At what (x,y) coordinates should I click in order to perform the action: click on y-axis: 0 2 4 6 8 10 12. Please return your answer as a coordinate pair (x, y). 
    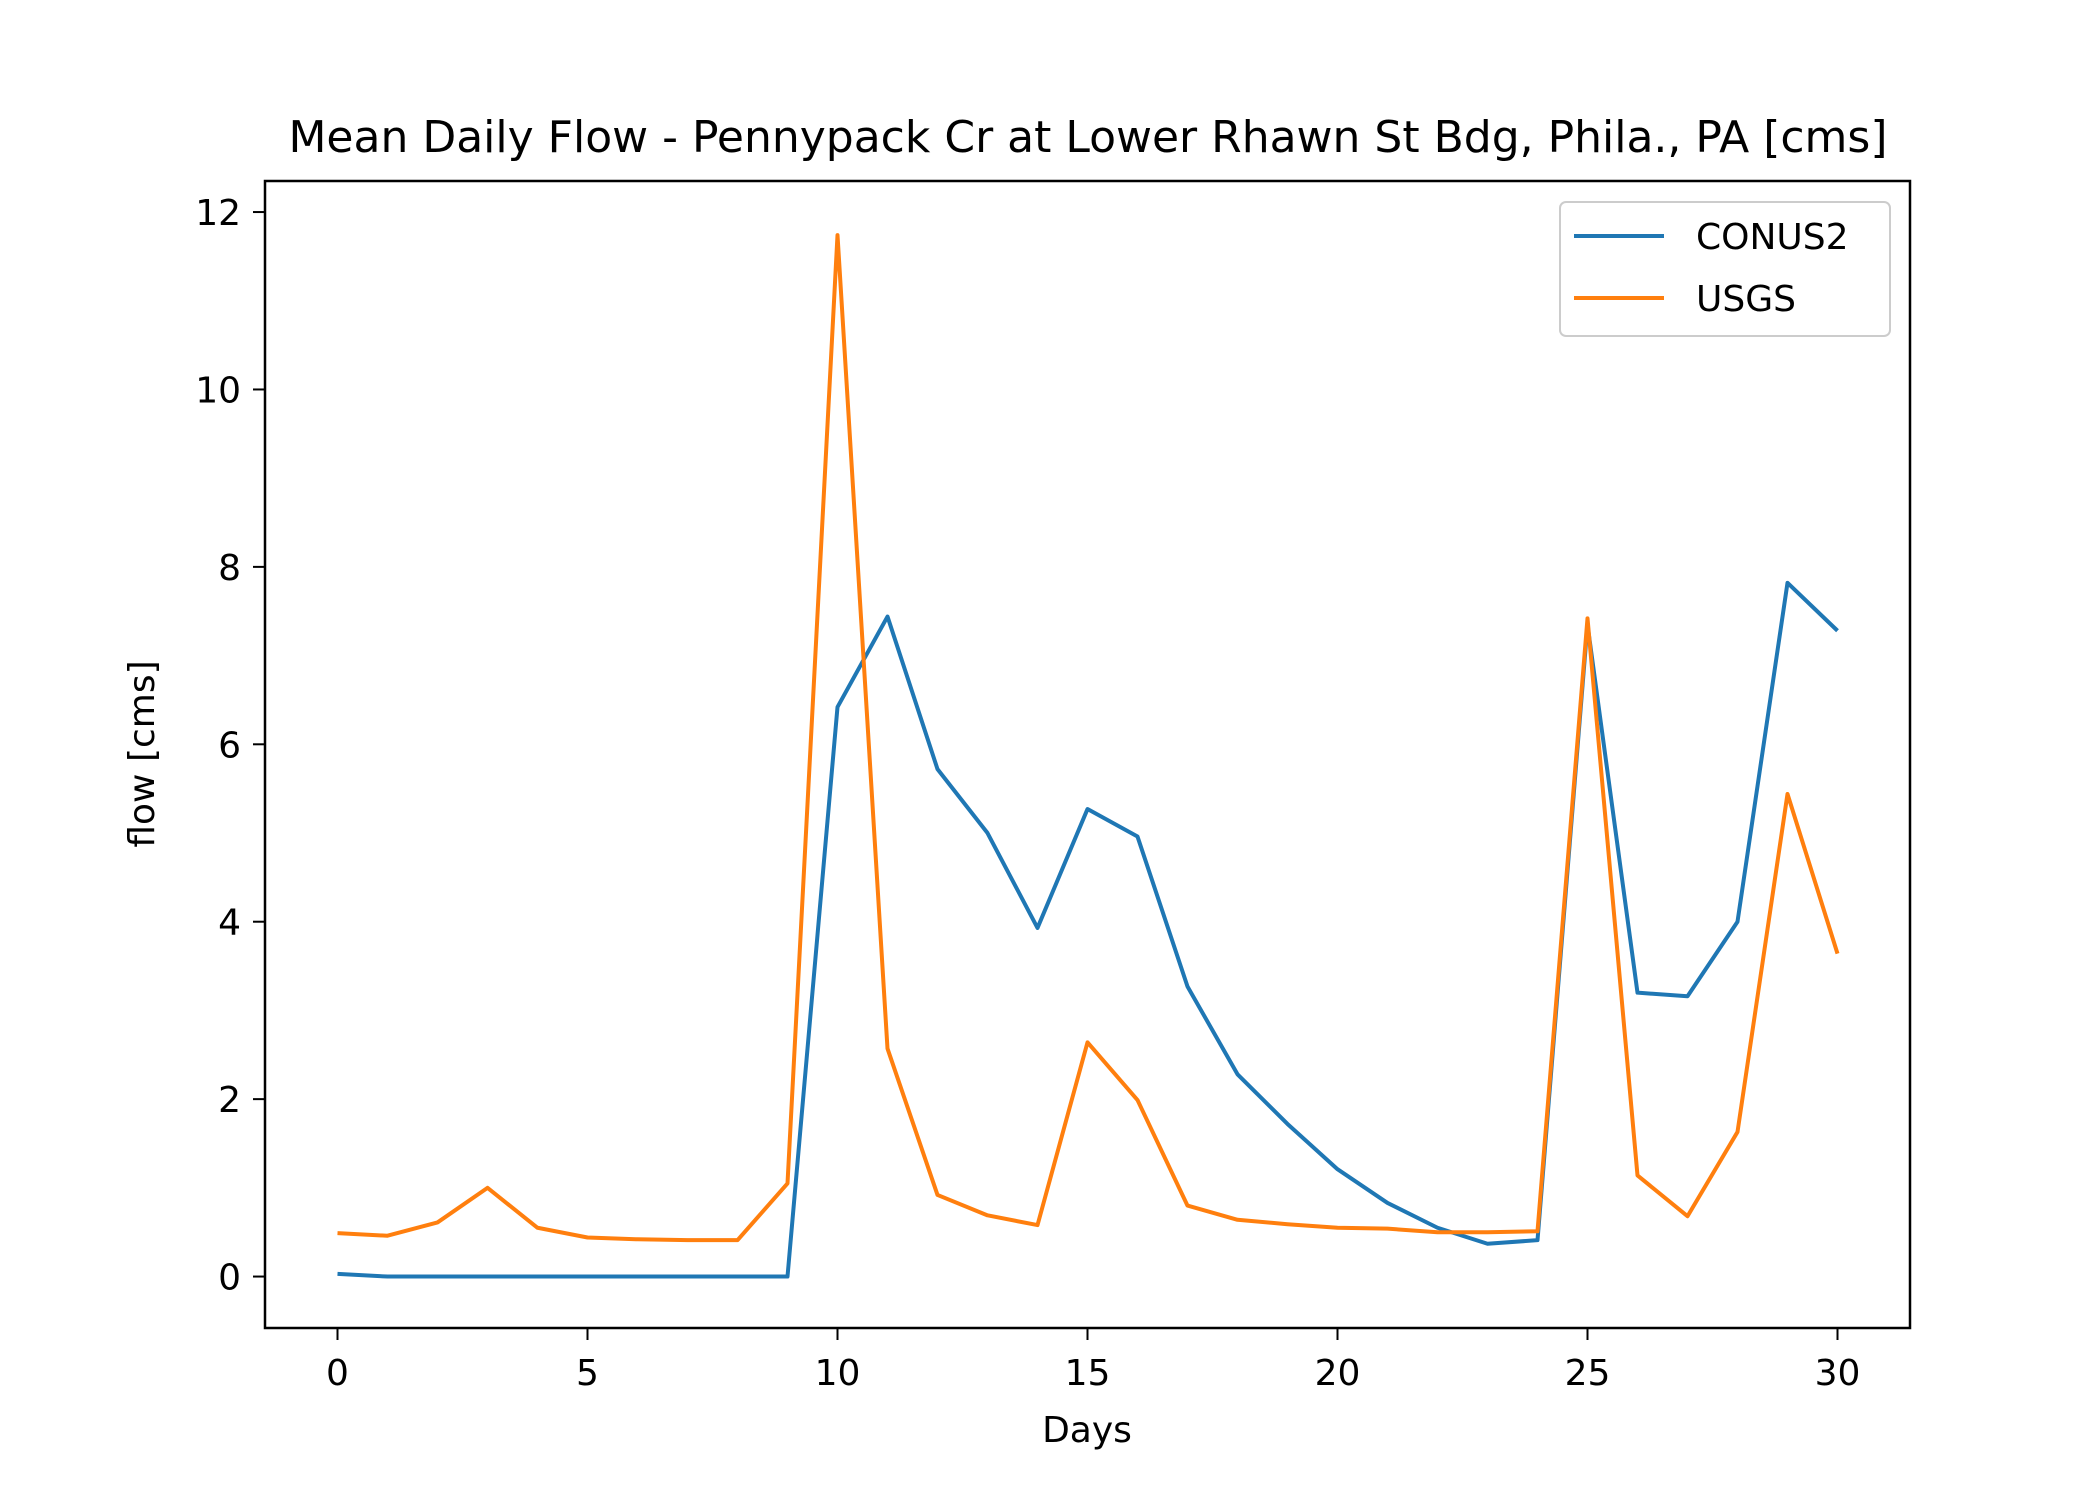
    Looking at the image, I should click on (230, 746).